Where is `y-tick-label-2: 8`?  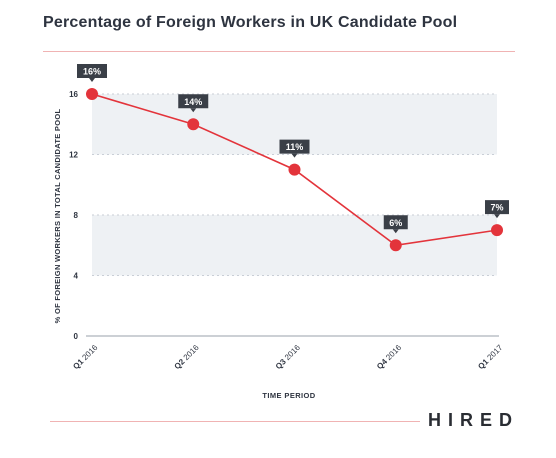 y-tick-label-2: 8 is located at coordinates (76, 215).